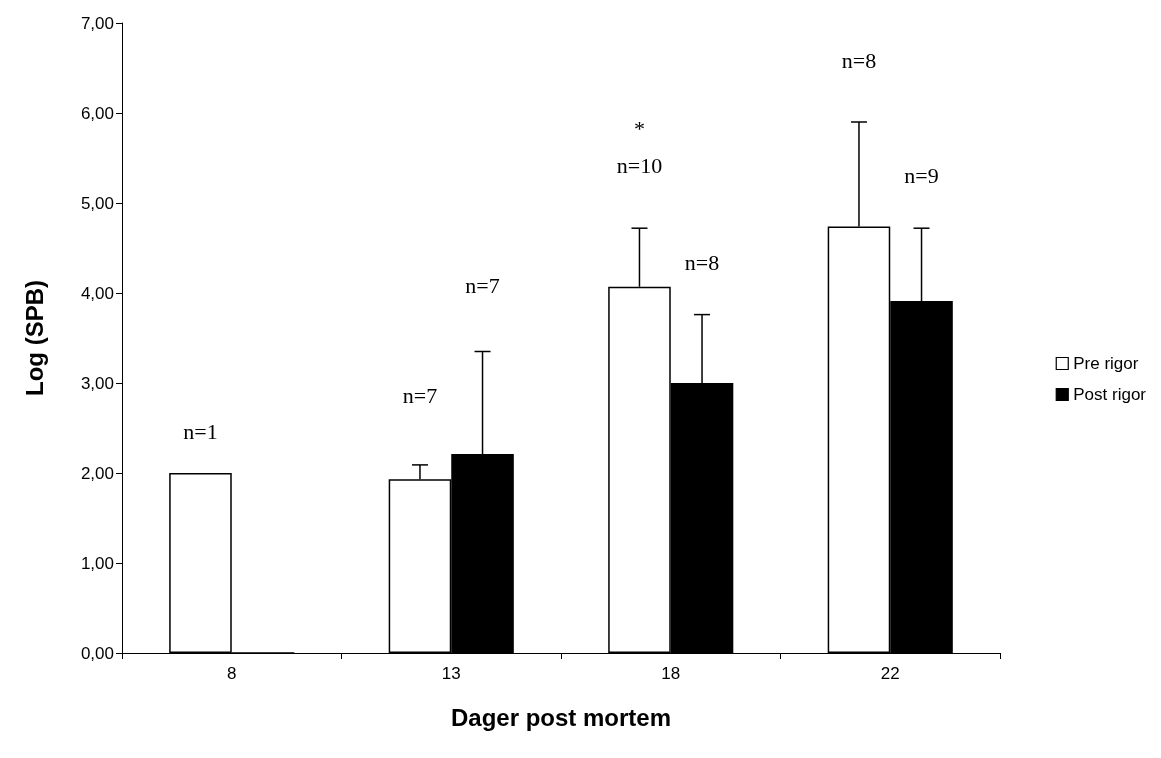 This screenshot has width=1161, height=758. What do you see at coordinates (97, 473) in the screenshot?
I see `y-tick-label: 2,00` at bounding box center [97, 473].